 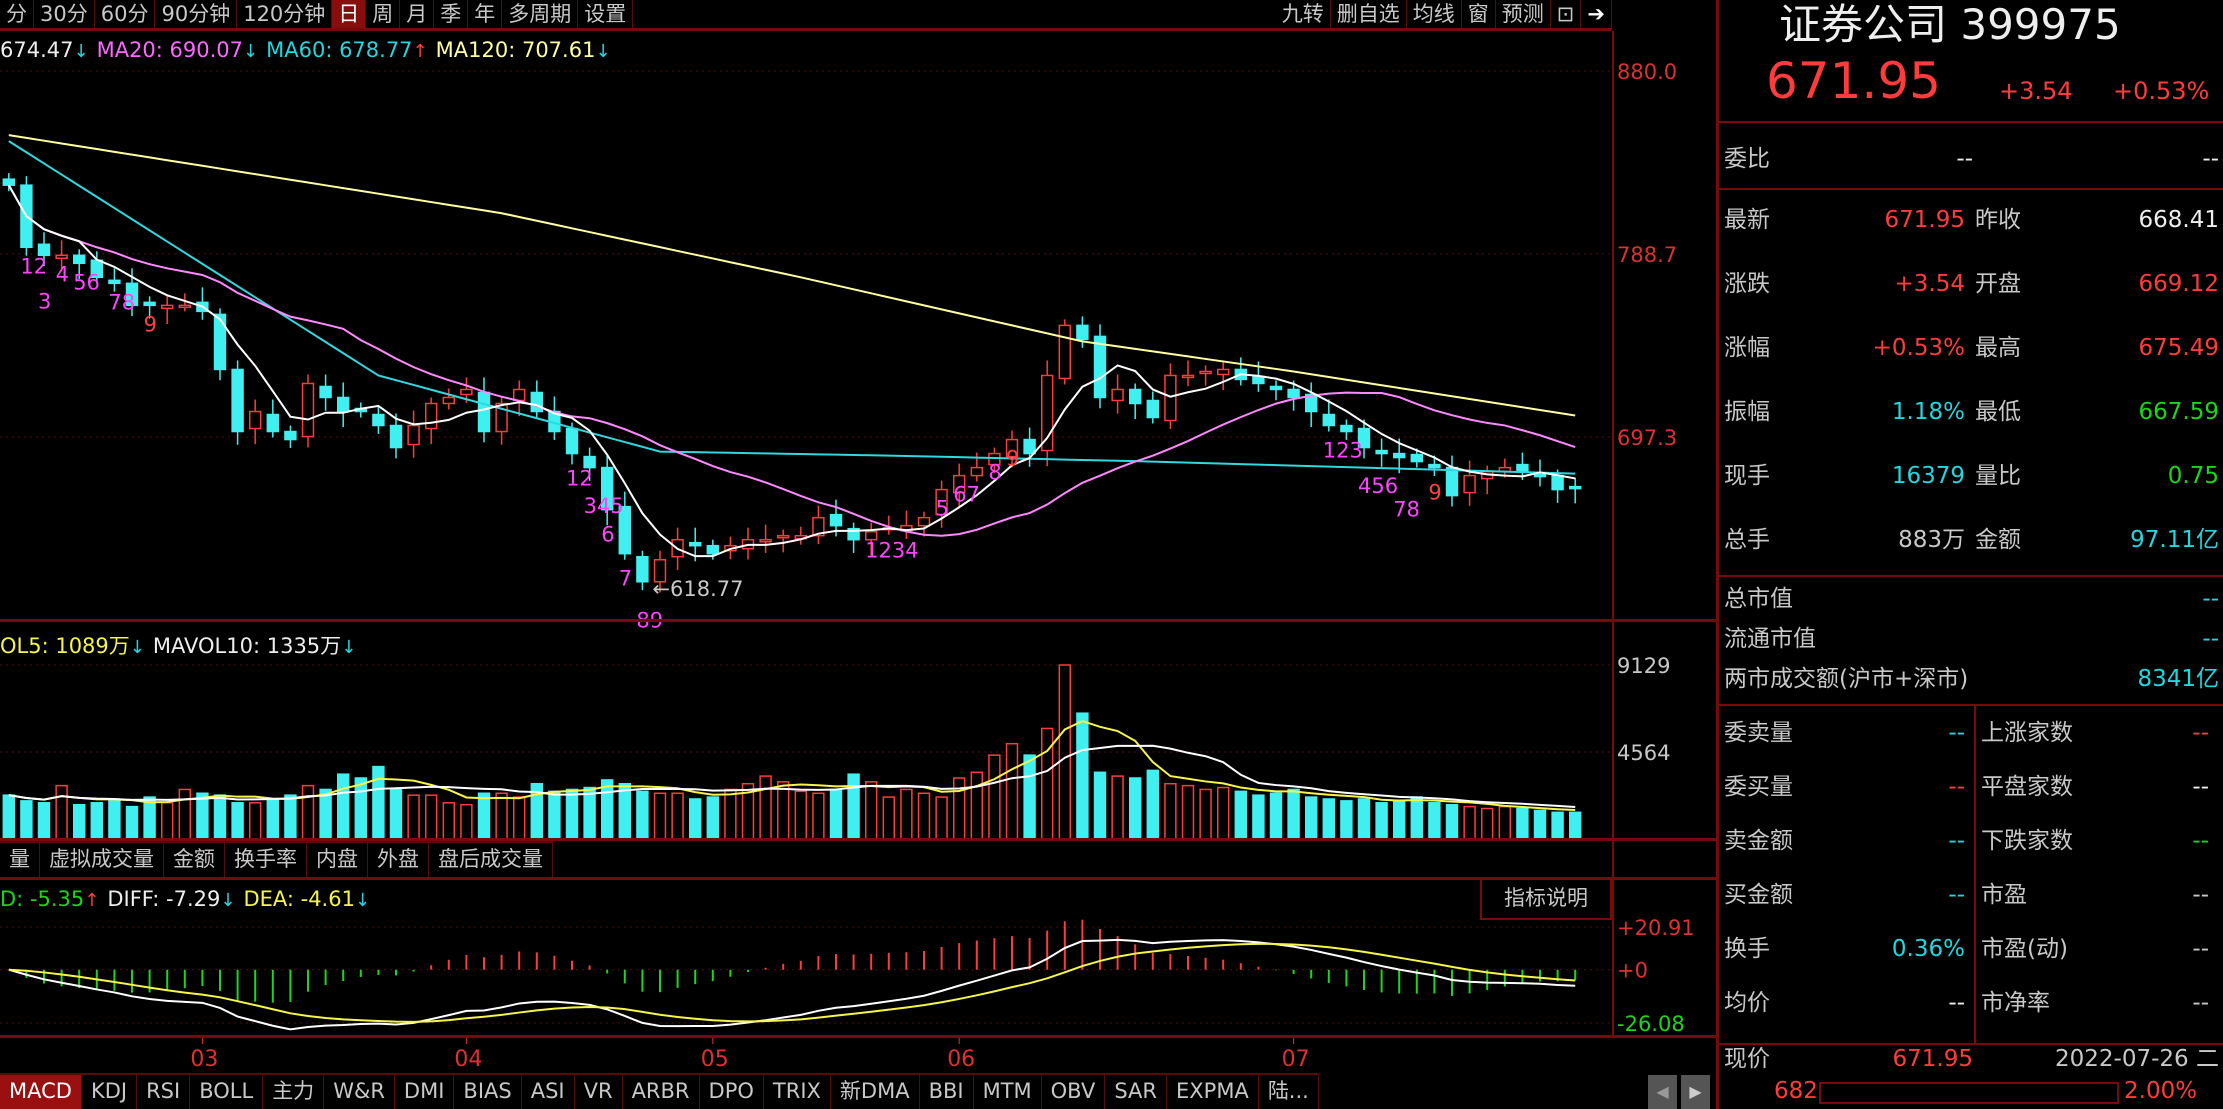 What do you see at coordinates (1651, 1024) in the screenshot?
I see `macd-tick-label: -26.08` at bounding box center [1651, 1024].